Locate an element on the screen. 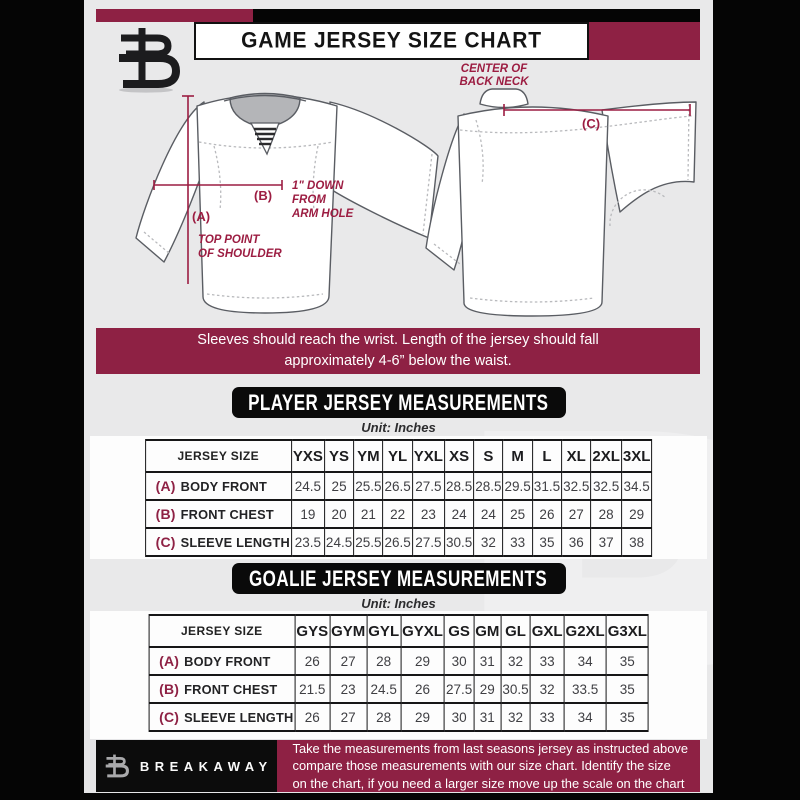  size-column-header: GXL is located at coordinates (547, 631).